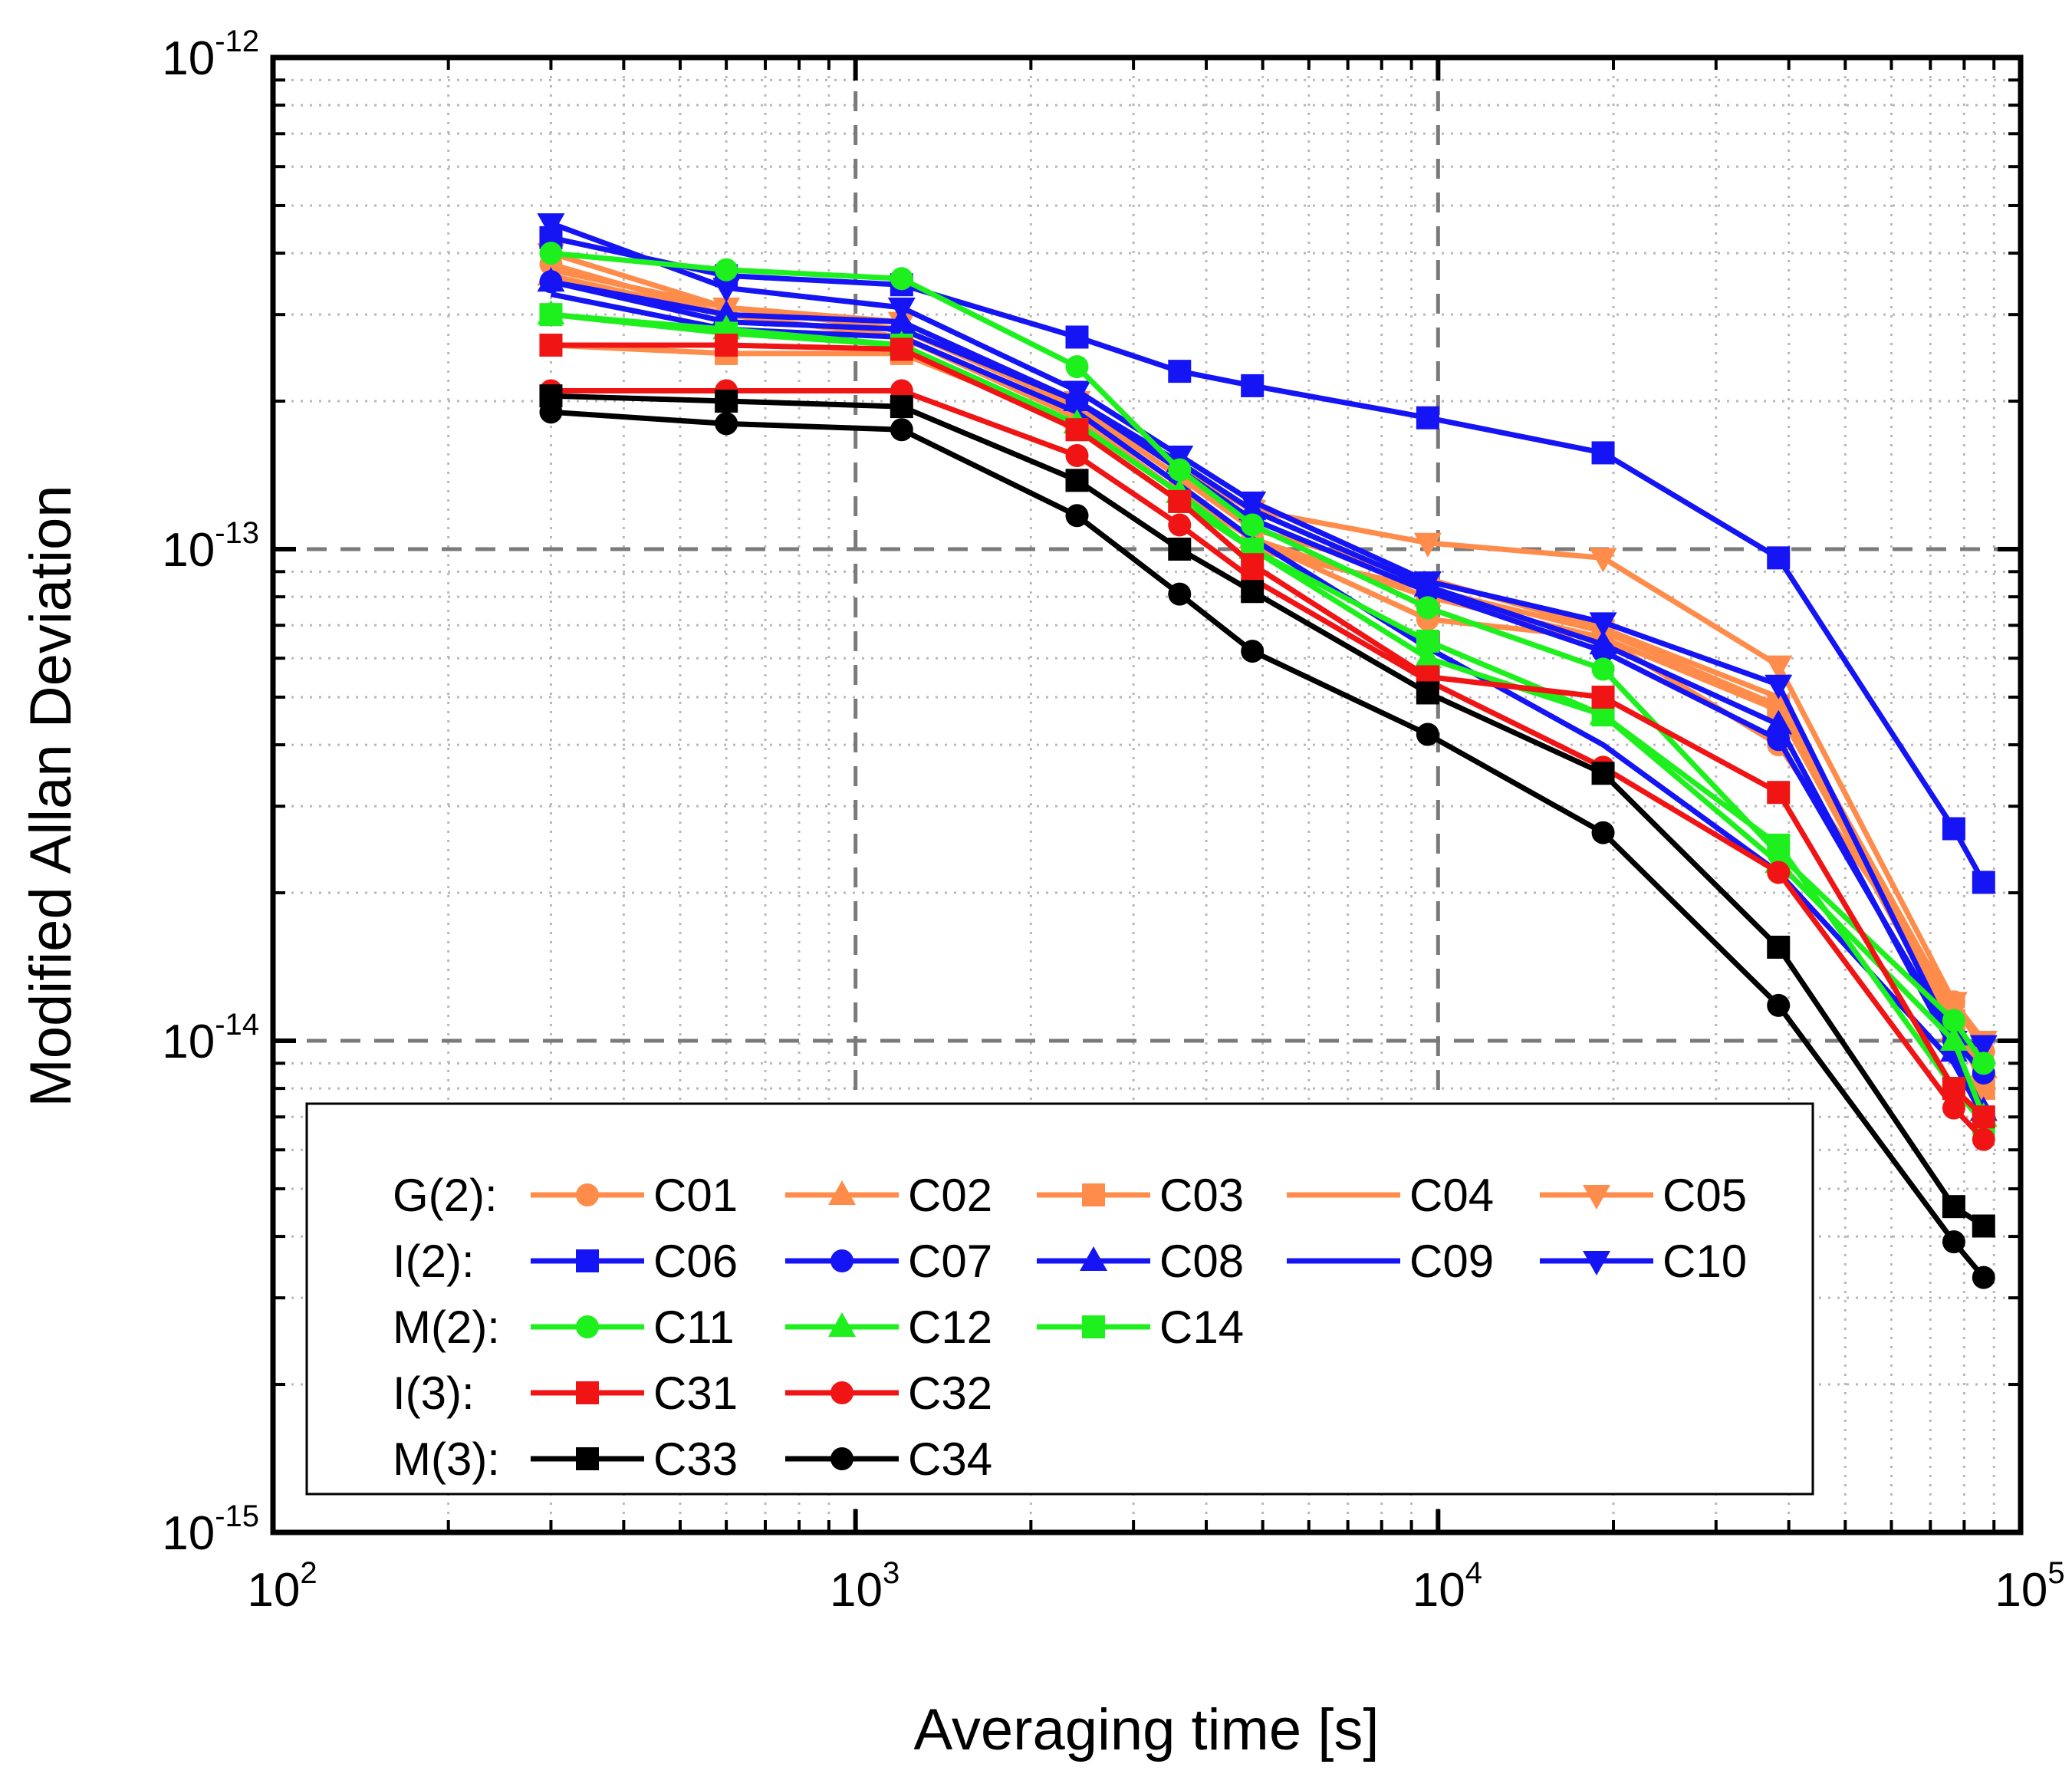  Describe the element at coordinates (210, 546) in the screenshot. I see `y-tick-label: 10-13` at that location.